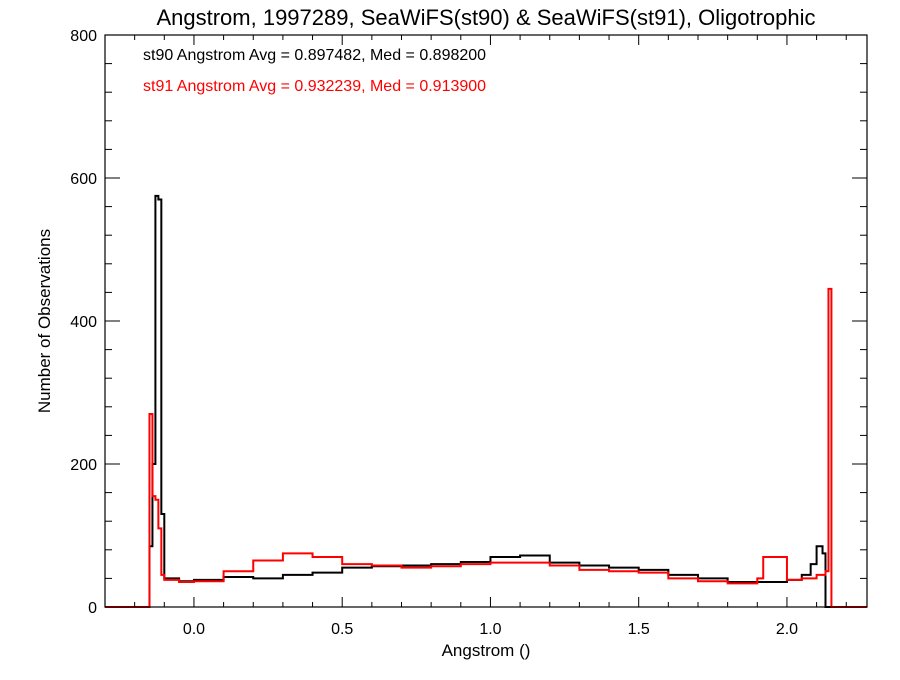 This screenshot has height=680, width=900. What do you see at coordinates (83, 36) in the screenshot?
I see `y-tick-label: 800` at bounding box center [83, 36].